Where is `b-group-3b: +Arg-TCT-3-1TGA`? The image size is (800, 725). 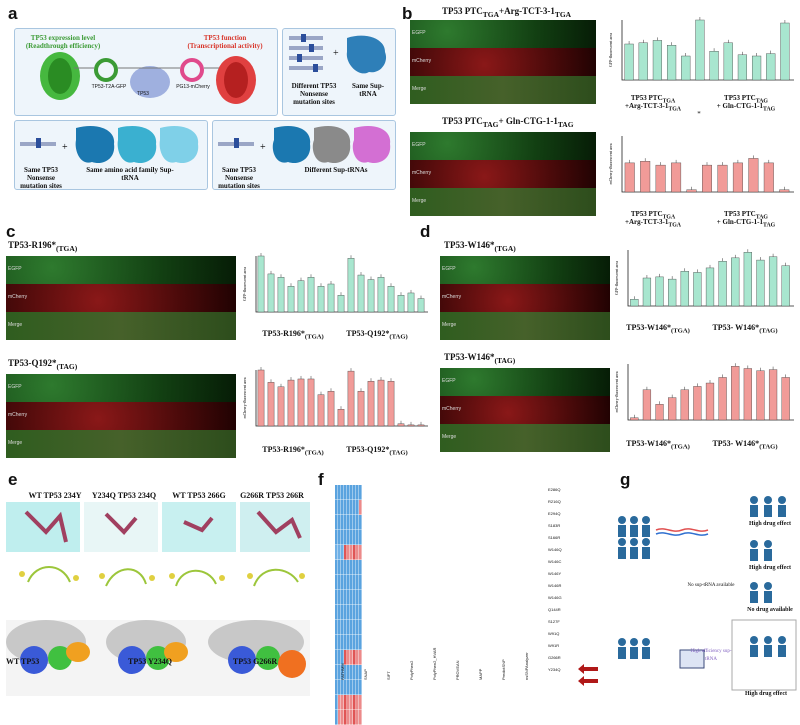
b-group-3b: +Arg-TCT-3-1TGA is located at coordinates (653, 223).